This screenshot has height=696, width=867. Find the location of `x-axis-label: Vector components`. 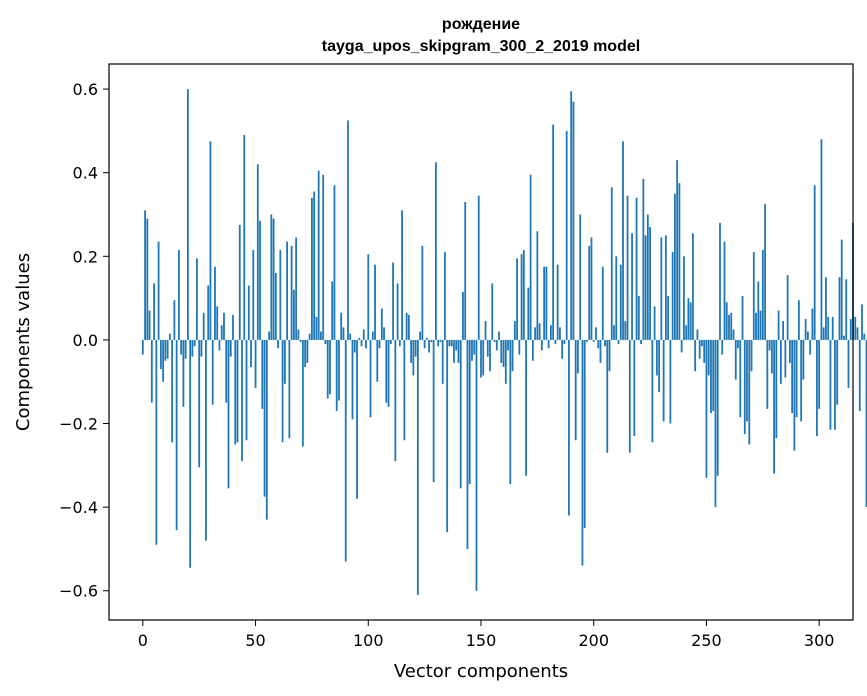

x-axis-label: Vector components is located at coordinates (481, 671).